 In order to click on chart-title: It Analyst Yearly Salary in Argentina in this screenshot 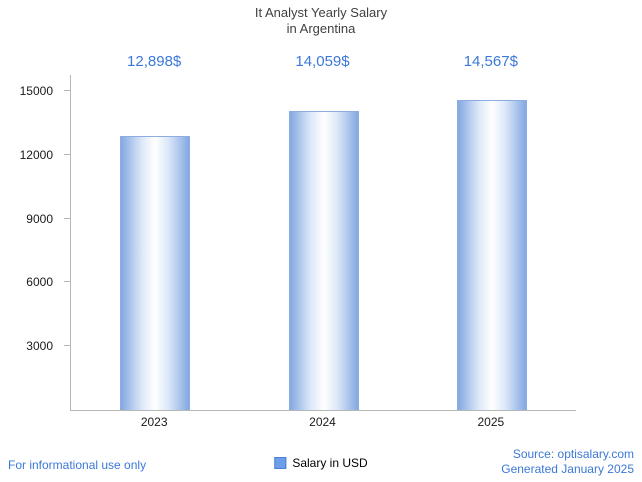, I will do `click(321, 21)`.